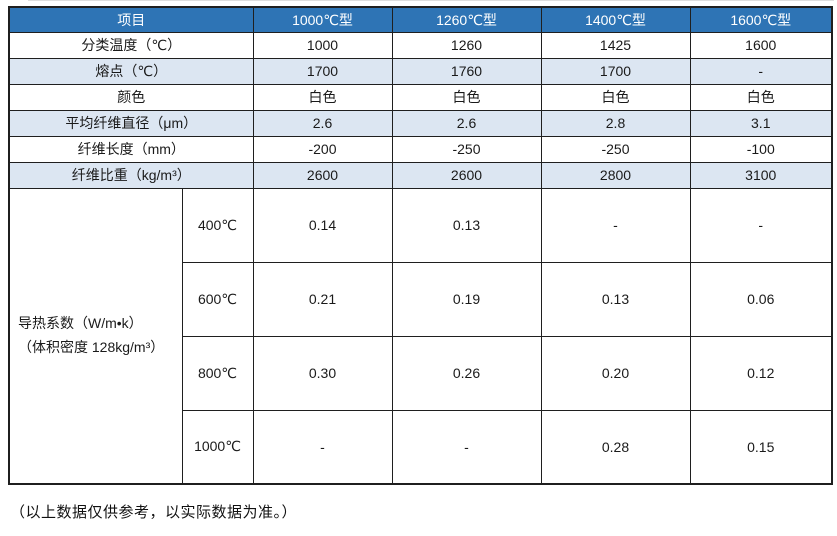 This screenshot has height=536, width=837. What do you see at coordinates (761, 373) in the screenshot?
I see `cell: 0.12` at bounding box center [761, 373].